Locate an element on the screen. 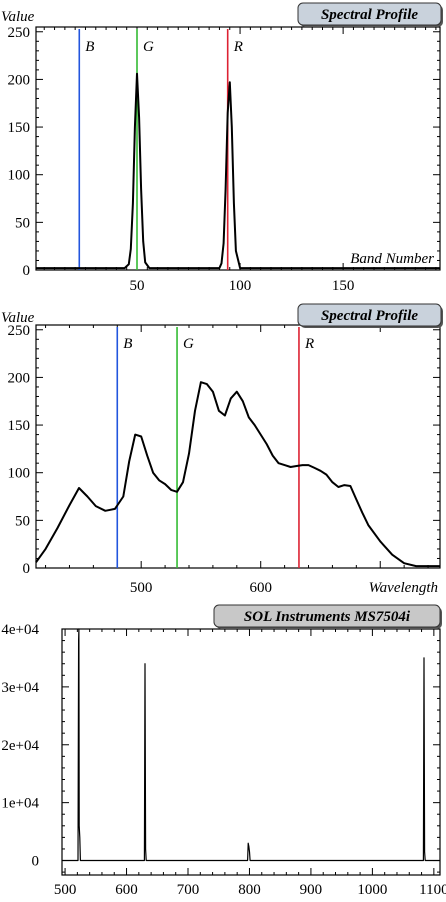 This screenshot has width=446, height=902. x-tick-label: 900 is located at coordinates (311, 889).